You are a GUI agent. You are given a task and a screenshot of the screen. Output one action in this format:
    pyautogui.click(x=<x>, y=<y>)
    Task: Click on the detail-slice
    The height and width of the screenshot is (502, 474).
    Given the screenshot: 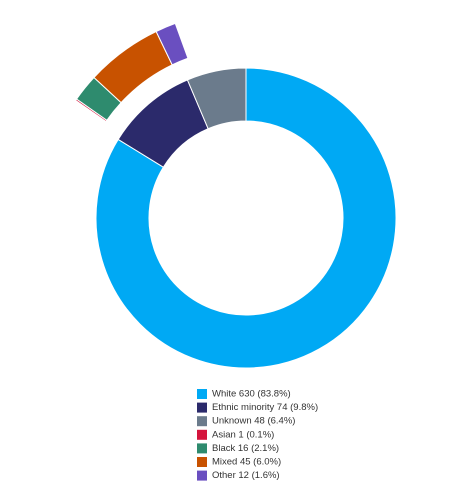 What is the action you would take?
    pyautogui.click(x=172, y=44)
    